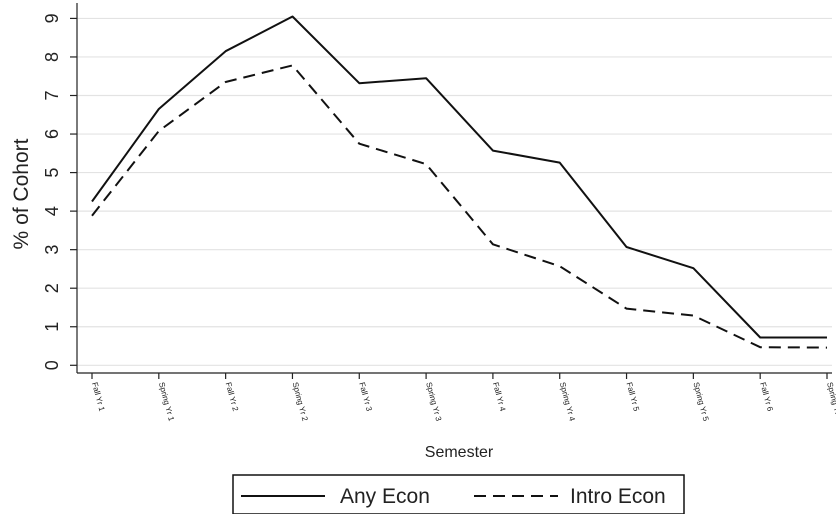 The height and width of the screenshot is (514, 836). What do you see at coordinates (618, 496) in the screenshot?
I see `legend-label-intro-econ: Intro Econ` at bounding box center [618, 496].